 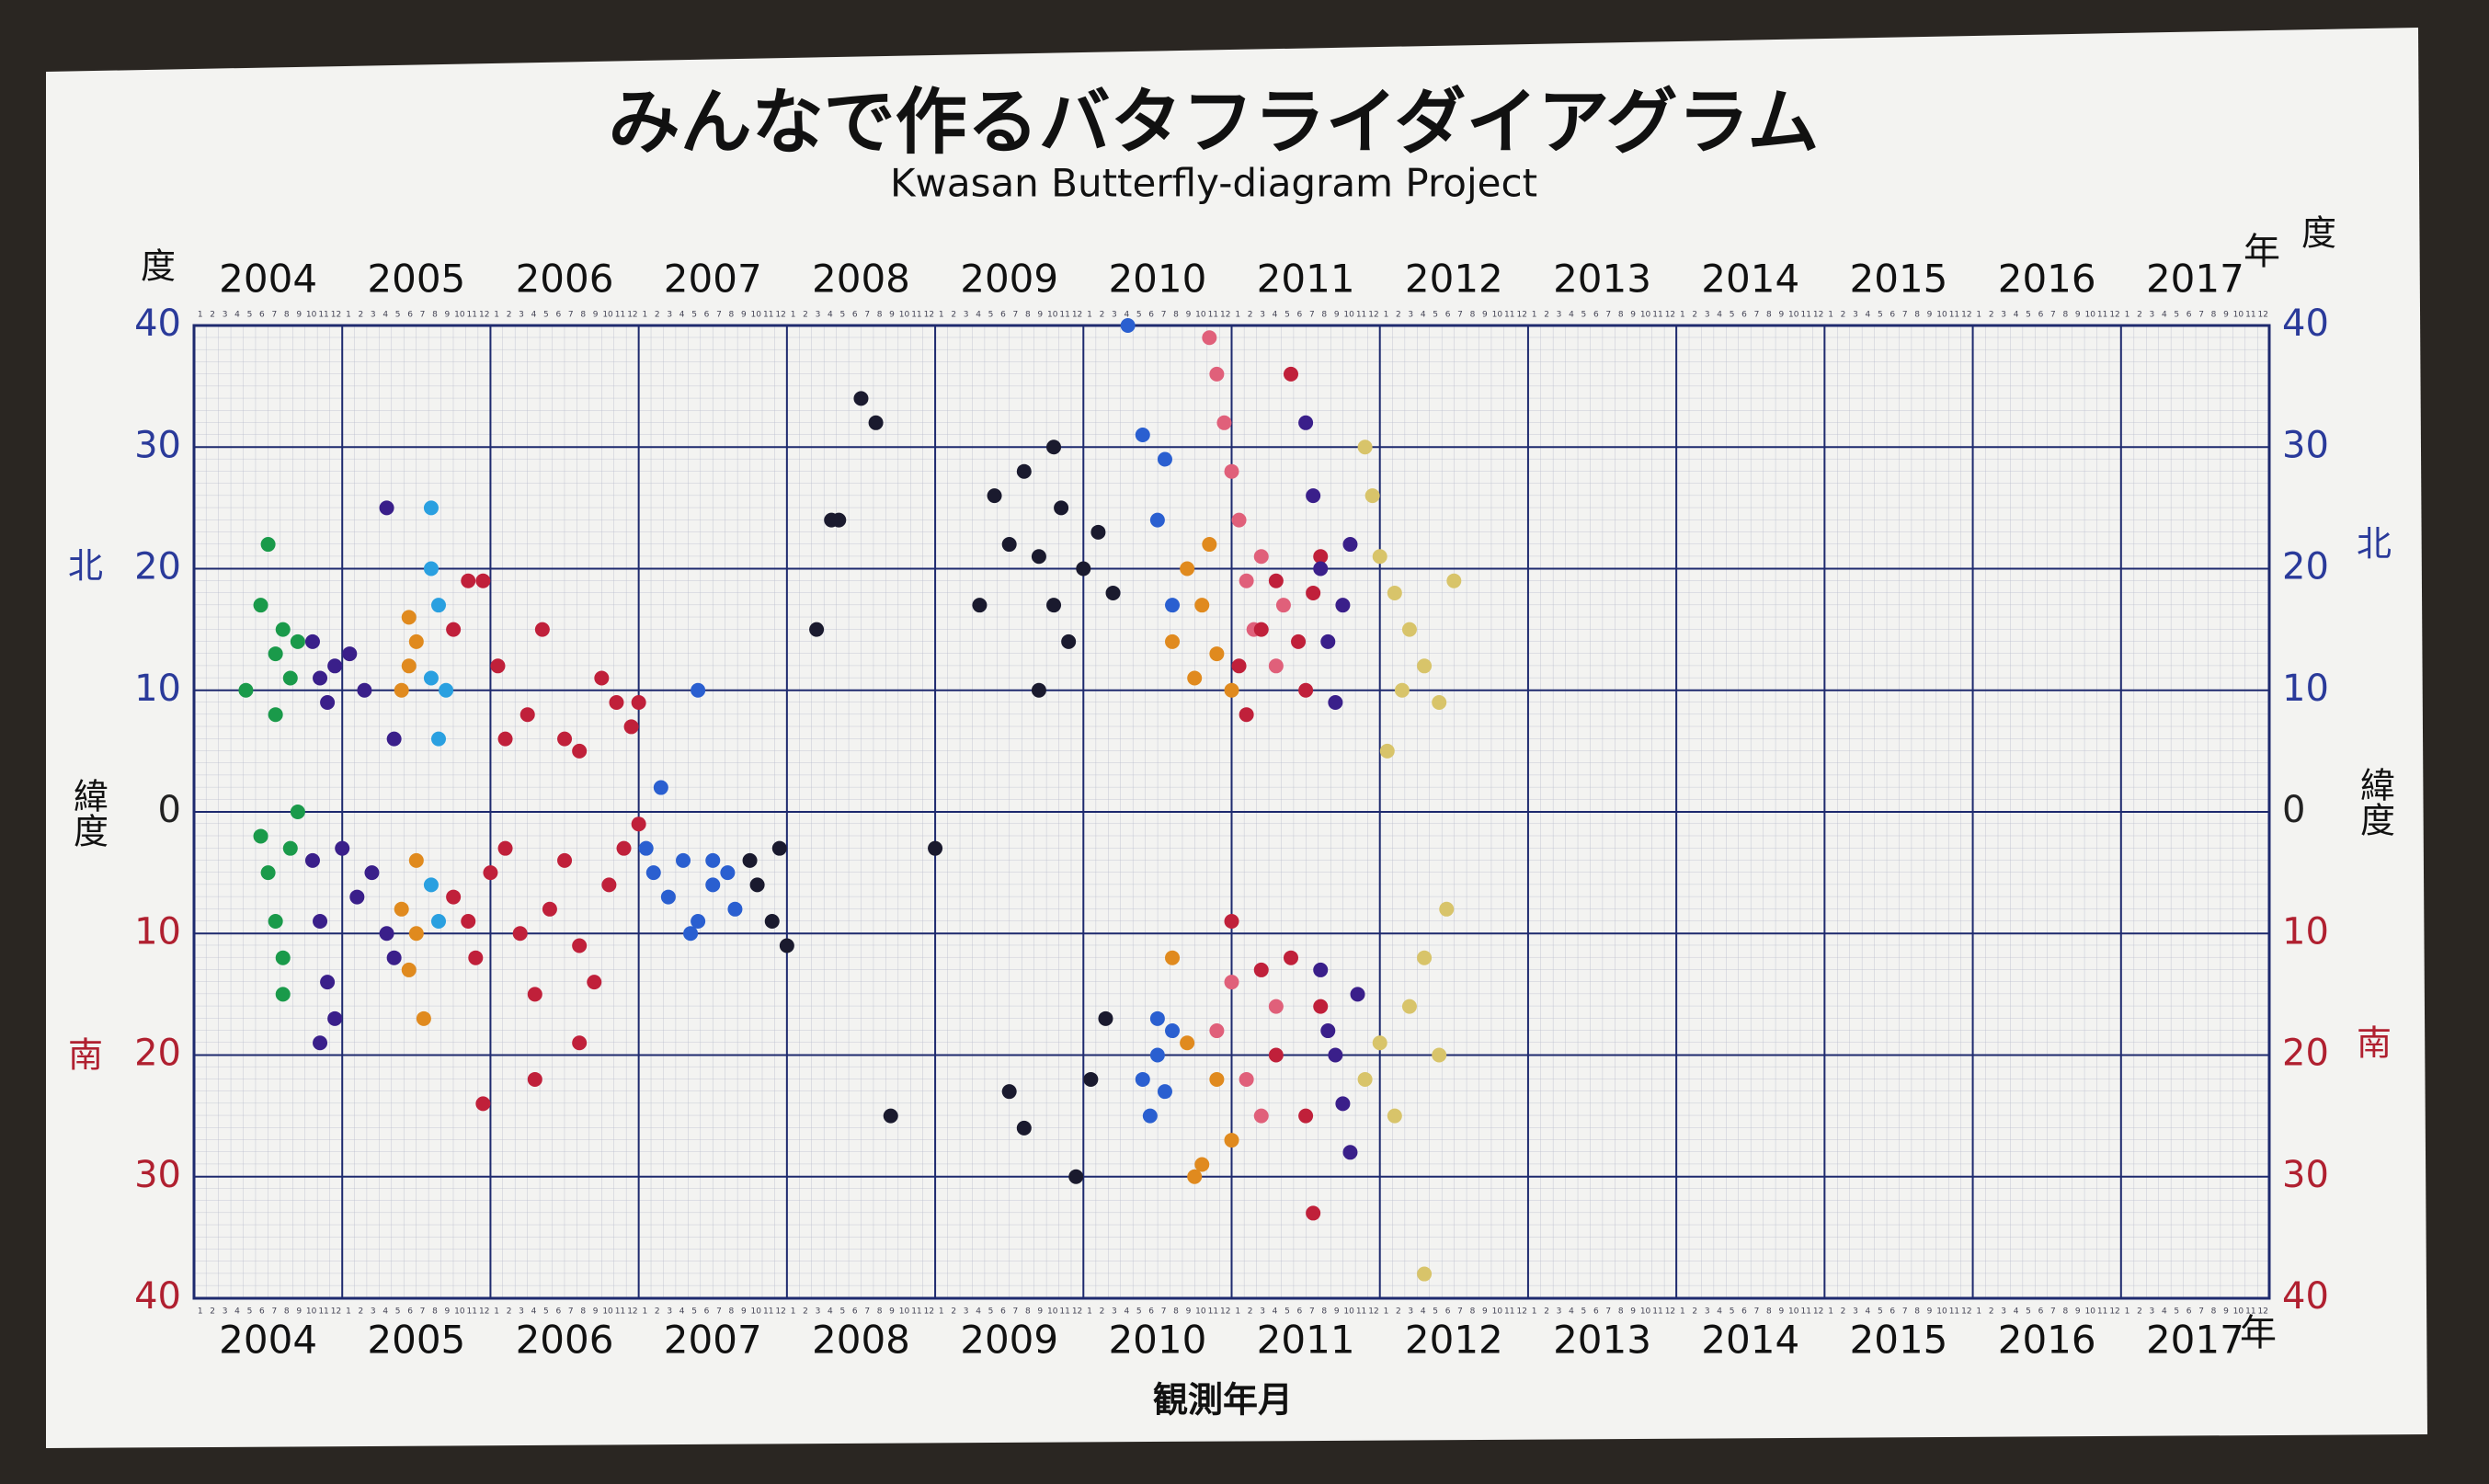 What do you see at coordinates (2305, 1296) in the screenshot?
I see `y-tick-label-right: 40` at bounding box center [2305, 1296].